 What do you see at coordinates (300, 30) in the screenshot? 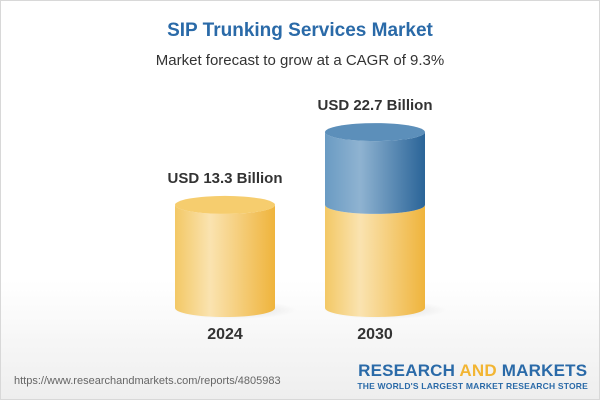
I see `chart-title: SIP Trunking Services Market` at bounding box center [300, 30].